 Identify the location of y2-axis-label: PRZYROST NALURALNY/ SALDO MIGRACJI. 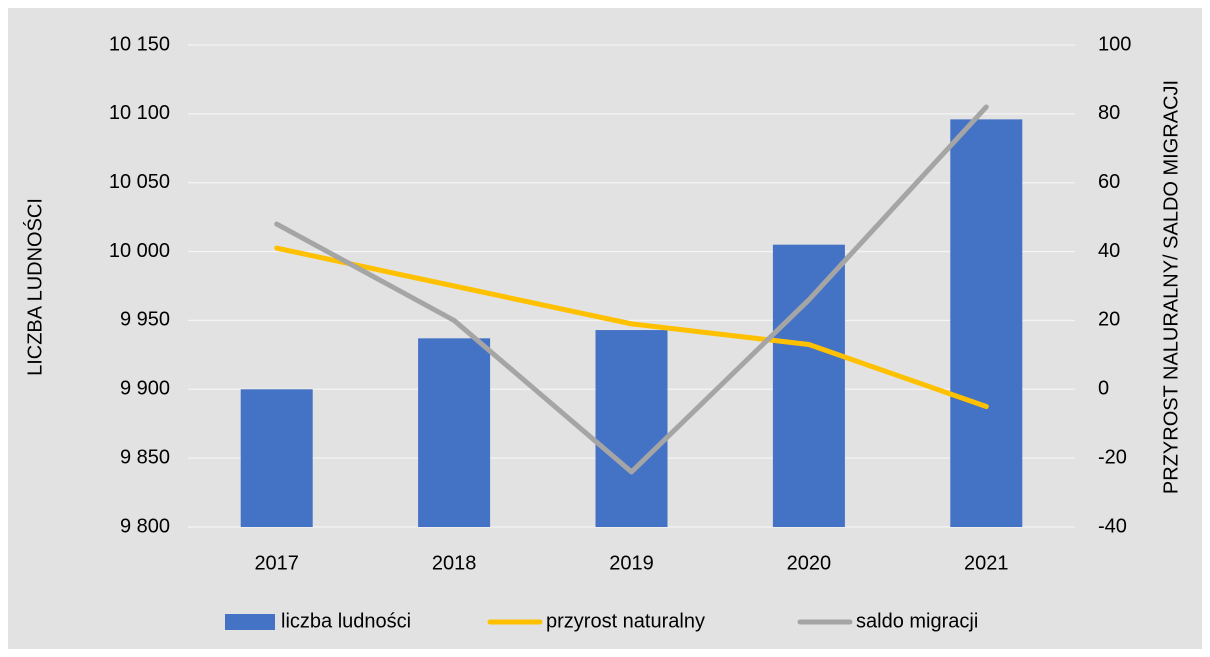
(1171, 287).